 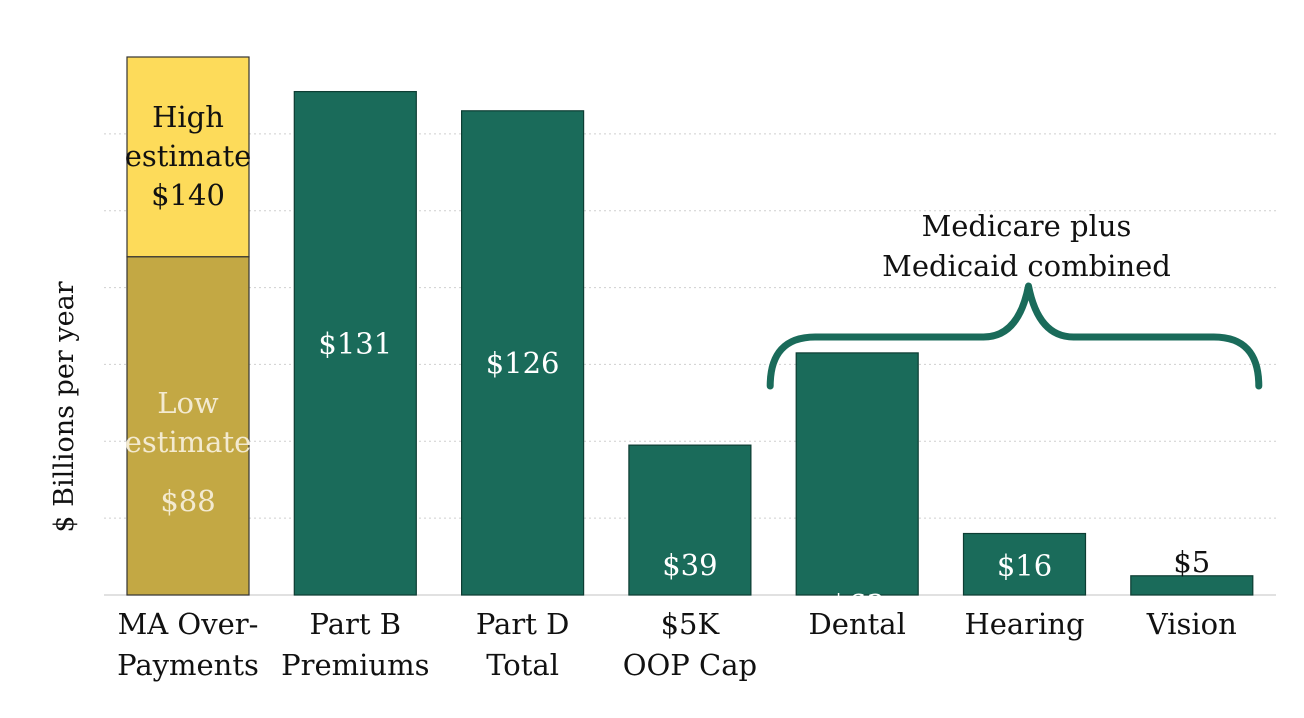 I want to click on category-label: OOP Cap, so click(x=690, y=665).